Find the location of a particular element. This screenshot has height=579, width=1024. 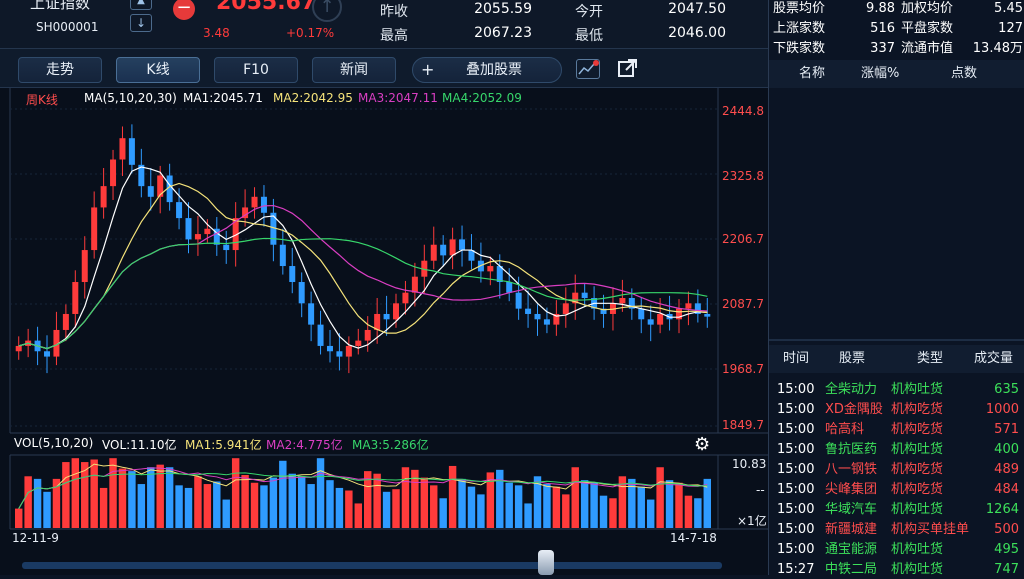

block-trade-row: 15:00 XD金隅股 机构吃货 1000 is located at coordinates (896, 410).